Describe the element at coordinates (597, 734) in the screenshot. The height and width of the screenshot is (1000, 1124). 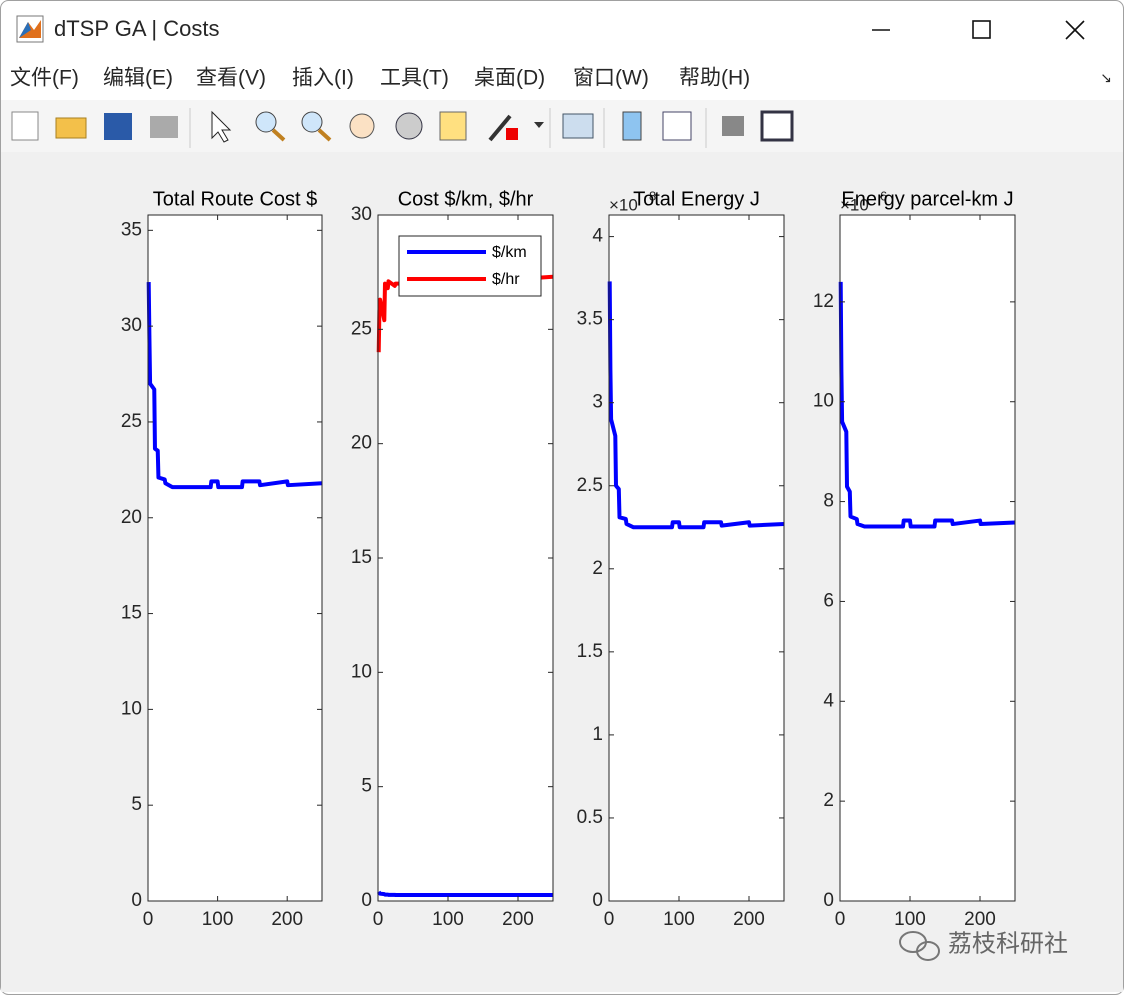
I see `y-tick-label: 1` at that location.